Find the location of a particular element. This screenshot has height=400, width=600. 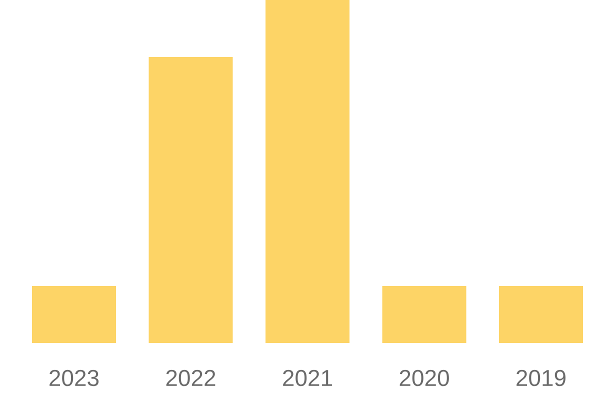

x-tick-label: 2020 is located at coordinates (424, 378).